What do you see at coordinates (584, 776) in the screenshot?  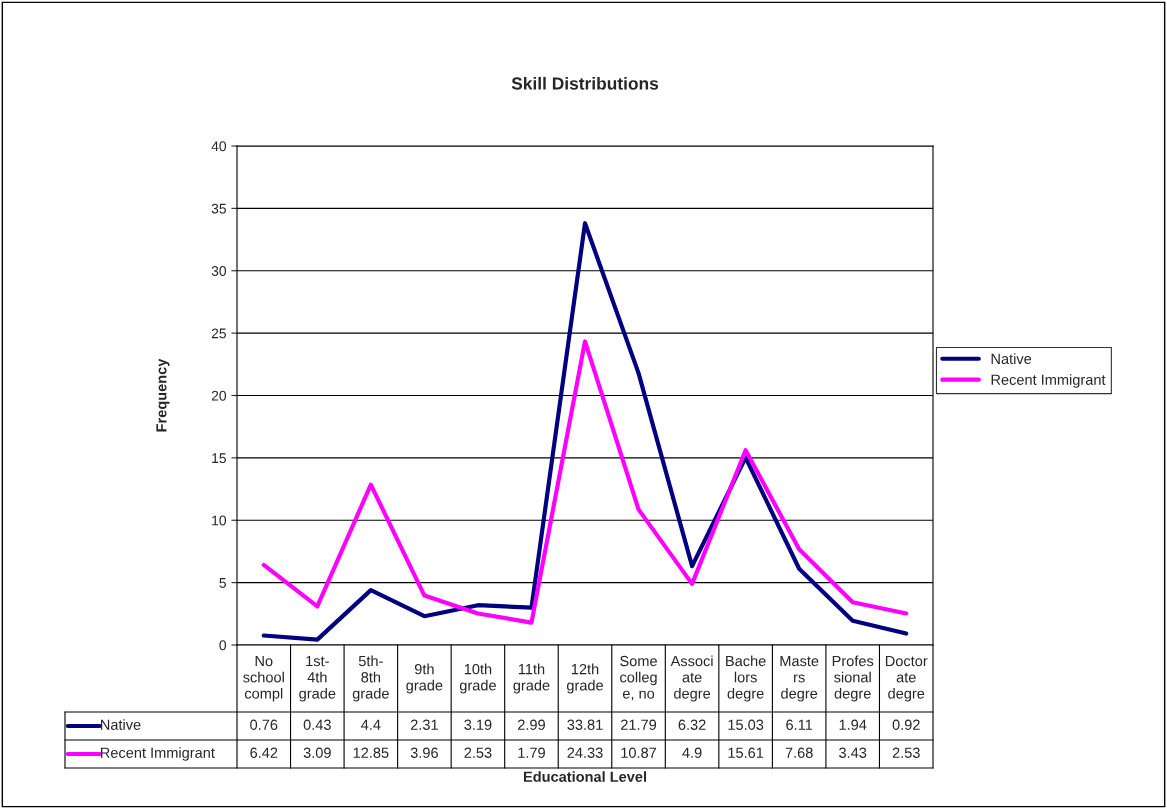 I see `x-axis-title: Educational Level` at bounding box center [584, 776].